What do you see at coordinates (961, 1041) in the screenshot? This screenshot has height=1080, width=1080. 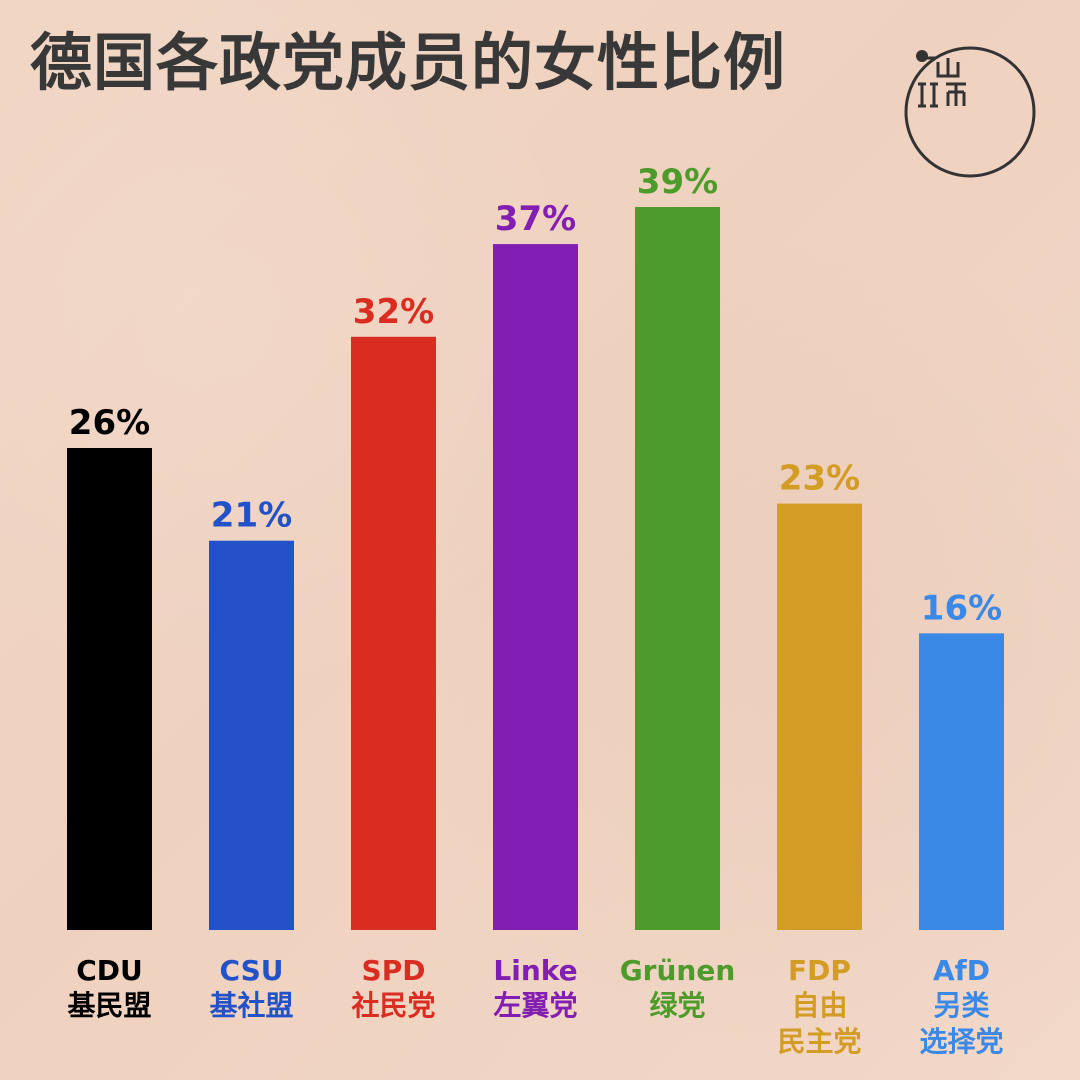 I see `category-sublabel-afd-1: 选择党` at bounding box center [961, 1041].